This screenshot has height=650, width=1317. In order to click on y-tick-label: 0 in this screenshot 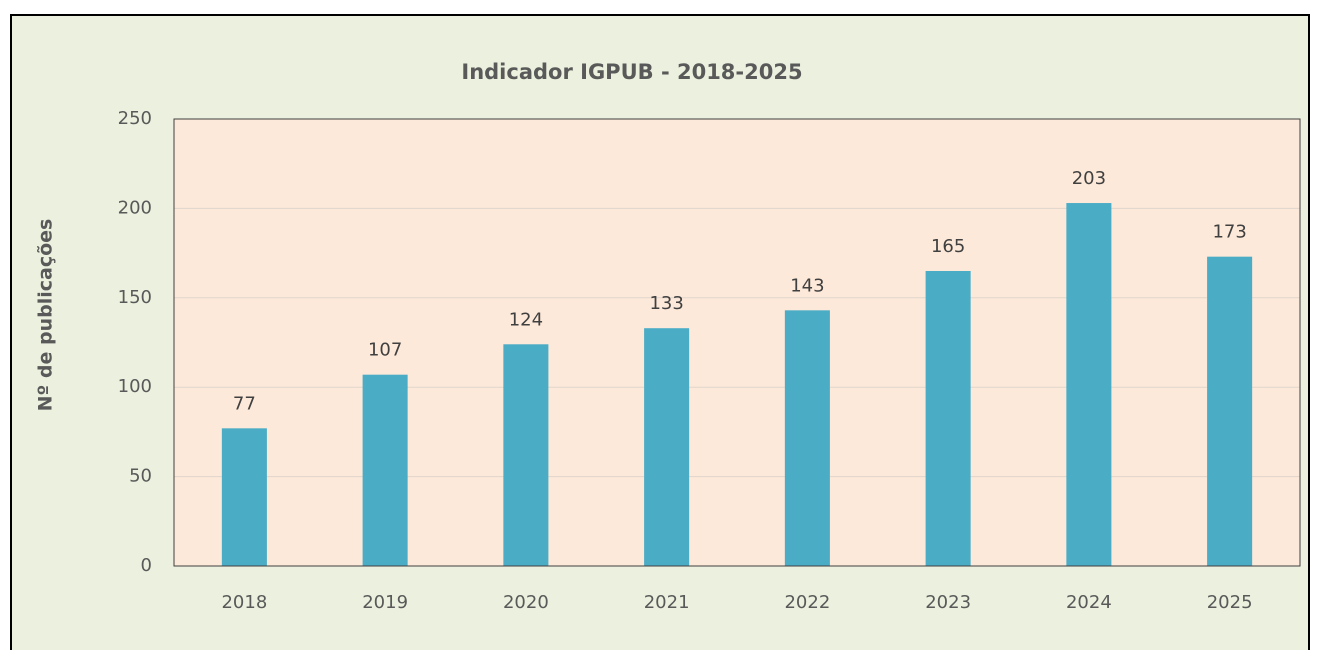, I will do `click(146, 565)`.